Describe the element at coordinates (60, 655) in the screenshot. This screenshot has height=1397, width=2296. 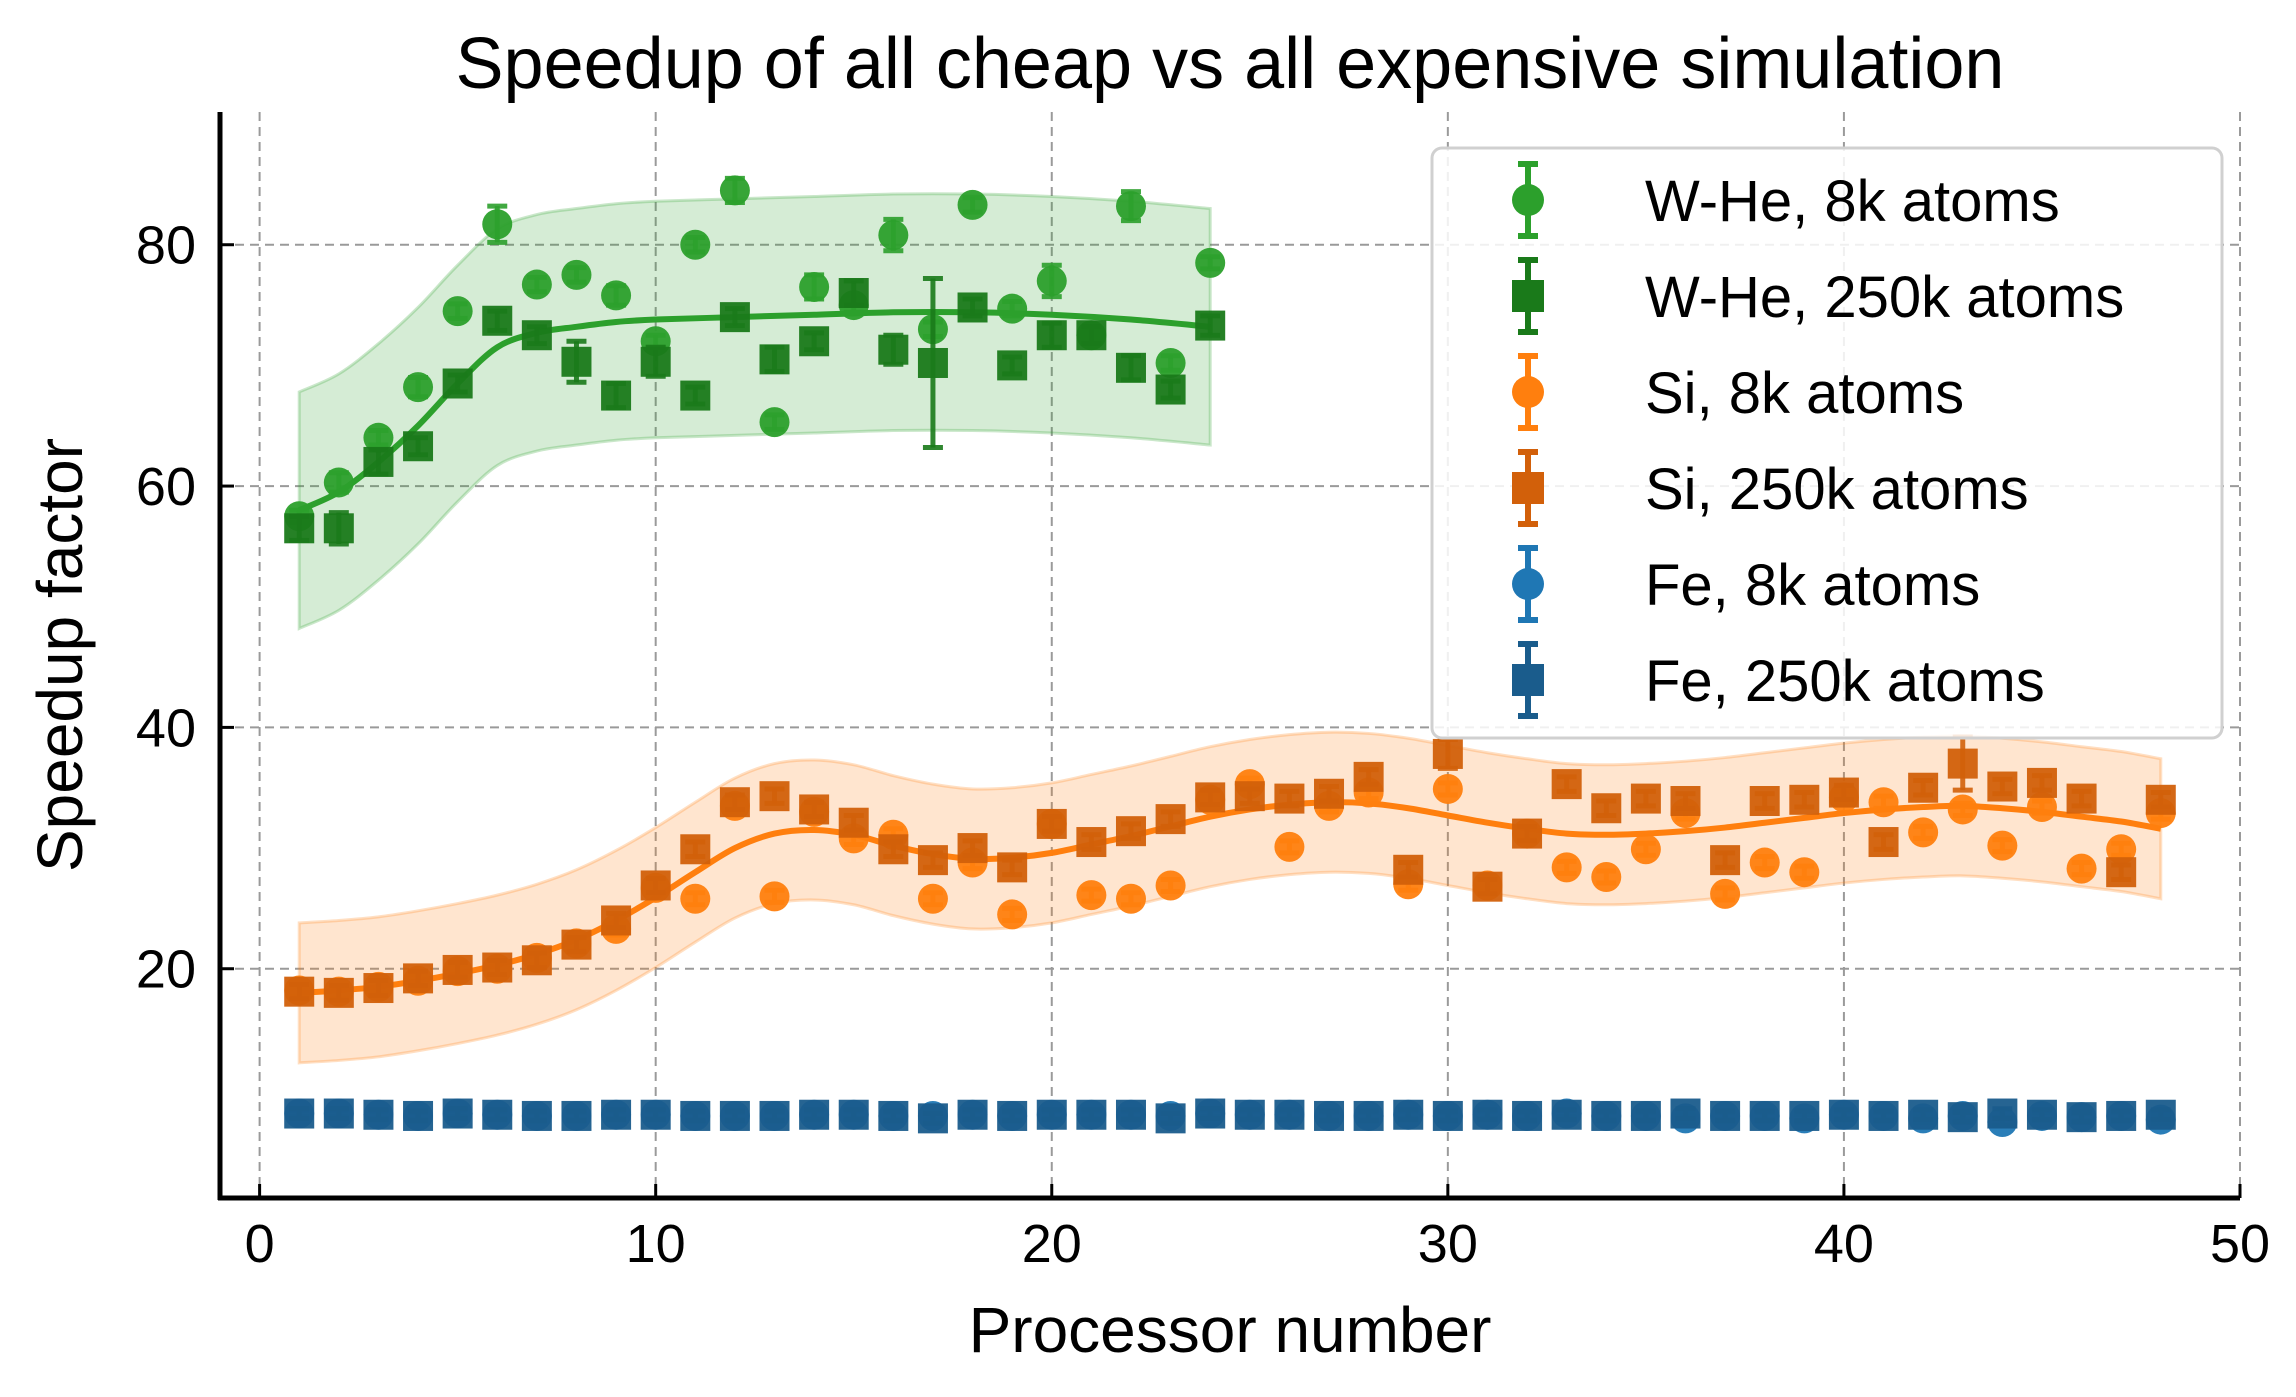
I see `y-axis-label: Speedup factor` at that location.